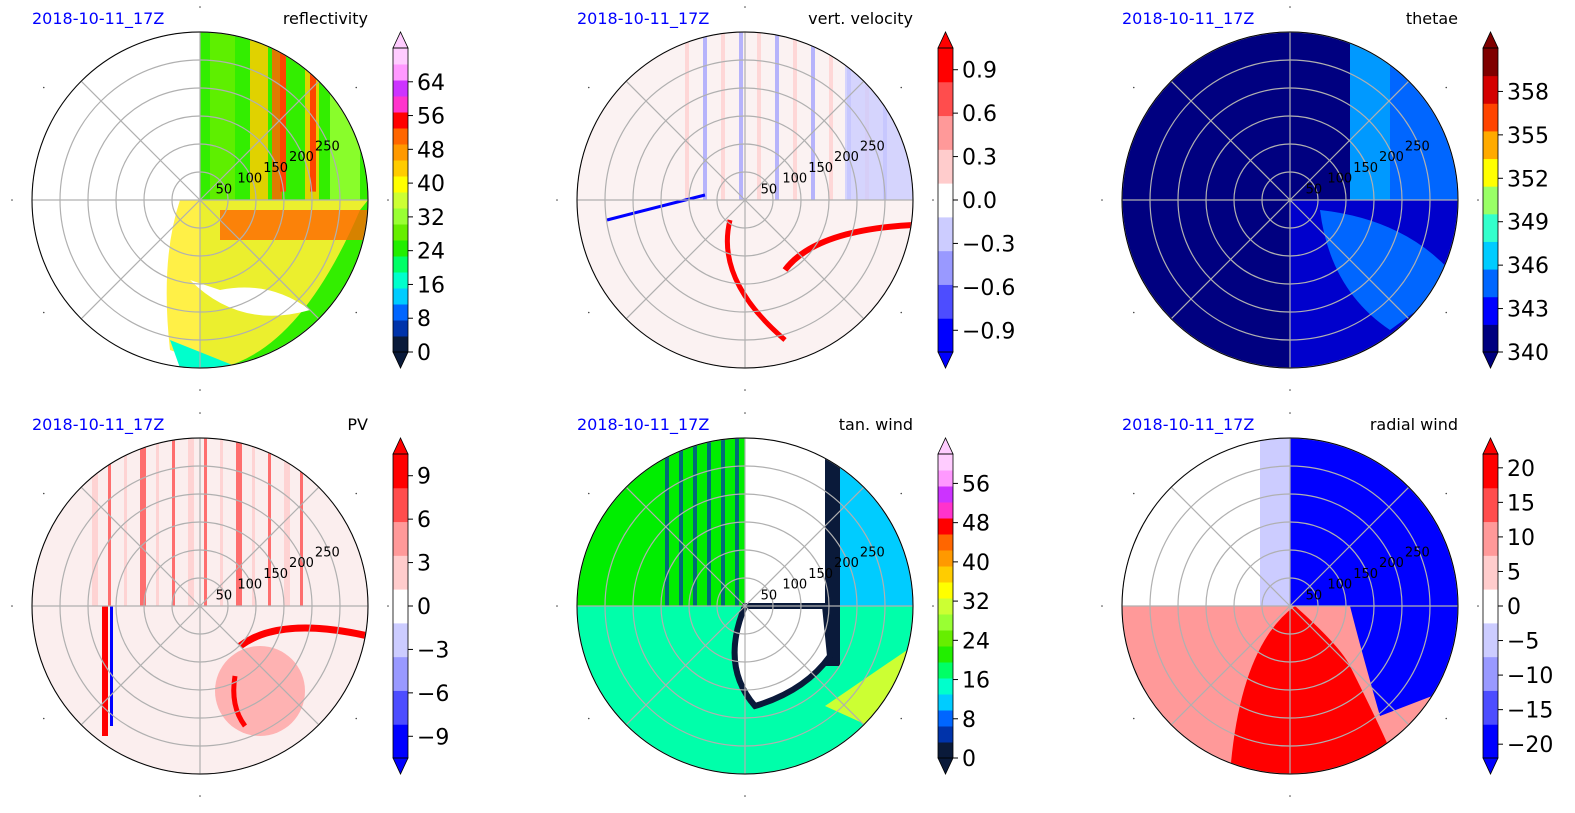  What do you see at coordinates (876, 424) in the screenshot?
I see `field-title: tan. wind` at bounding box center [876, 424].